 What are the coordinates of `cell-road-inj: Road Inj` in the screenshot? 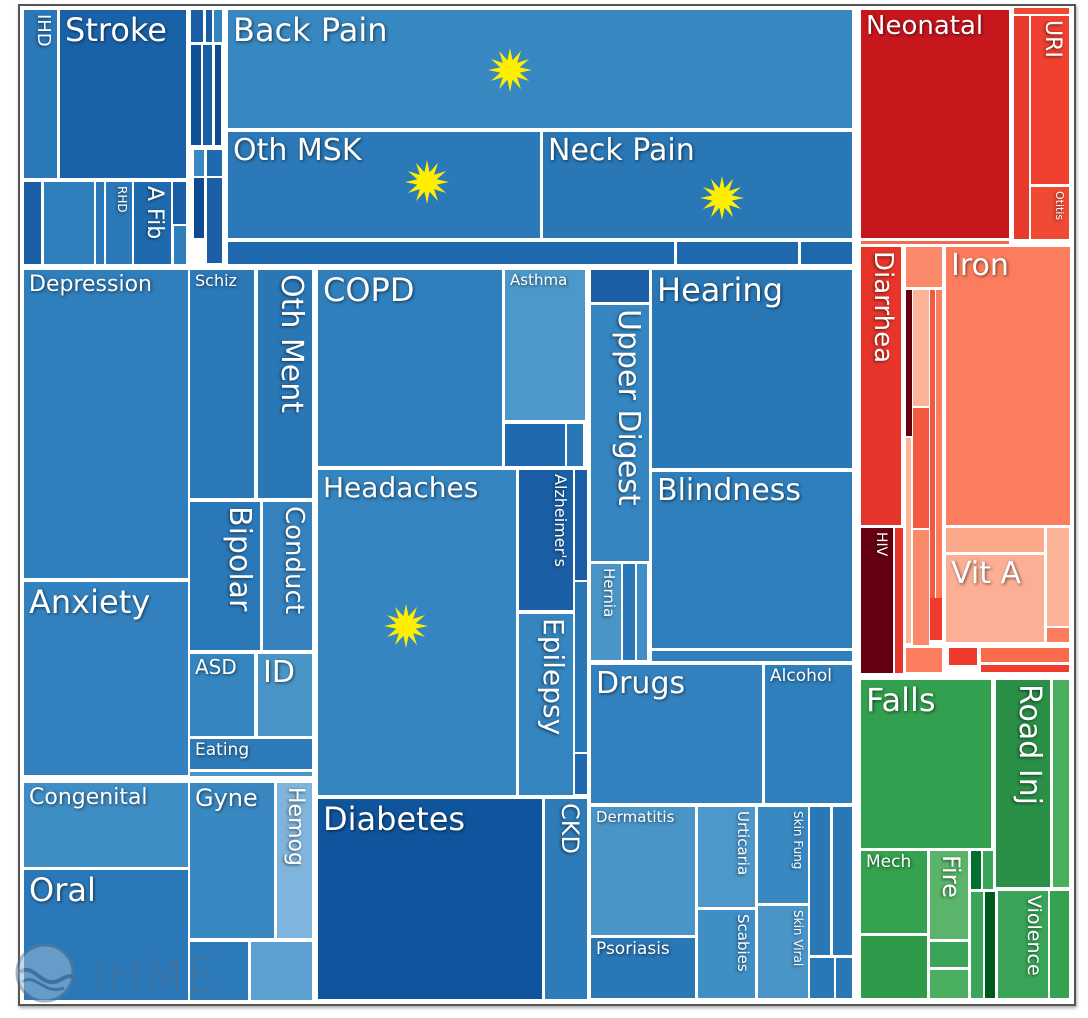 It's located at (1023, 783).